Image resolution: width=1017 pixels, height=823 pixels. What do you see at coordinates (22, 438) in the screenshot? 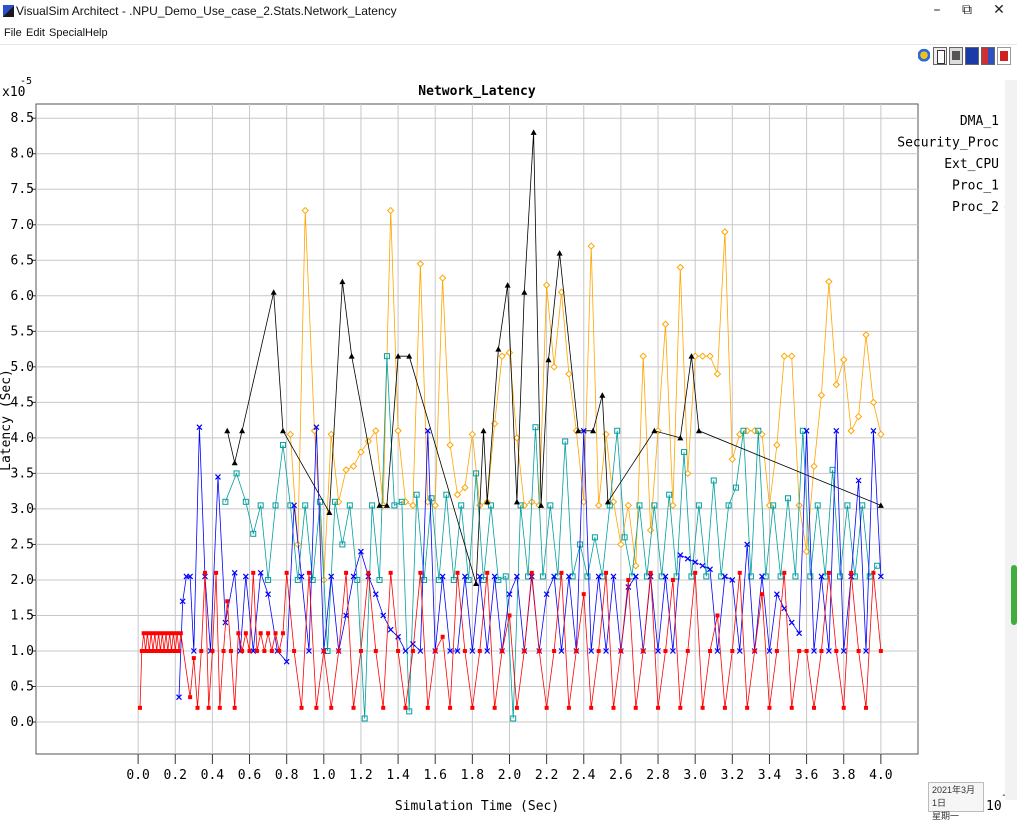
I see `y-tick-label: 4.0` at bounding box center [22, 438].